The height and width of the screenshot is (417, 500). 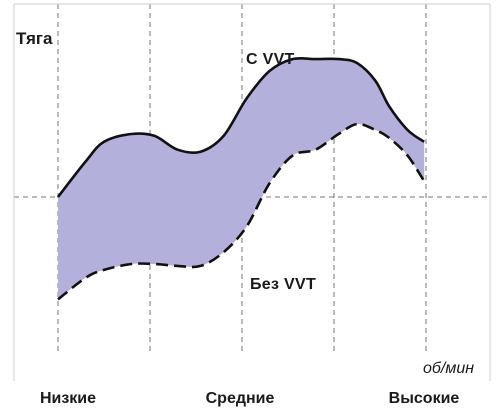 I want to click on x-tick-label-high: Высокие, so click(x=424, y=398).